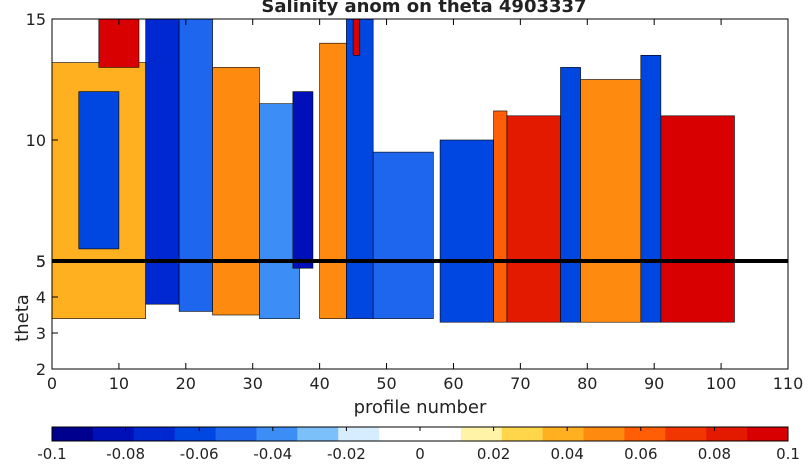 The width and height of the screenshot is (808, 469). I want to click on lower-panel-data, so click(393, 292).